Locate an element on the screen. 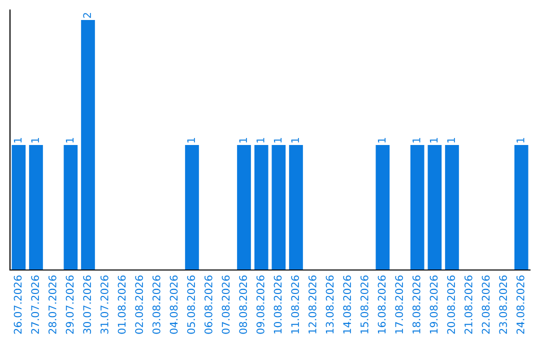 Image resolution: width=540 pixels, height=340 pixels. x-tick-label: 26.07.2026 is located at coordinates (18, 305).